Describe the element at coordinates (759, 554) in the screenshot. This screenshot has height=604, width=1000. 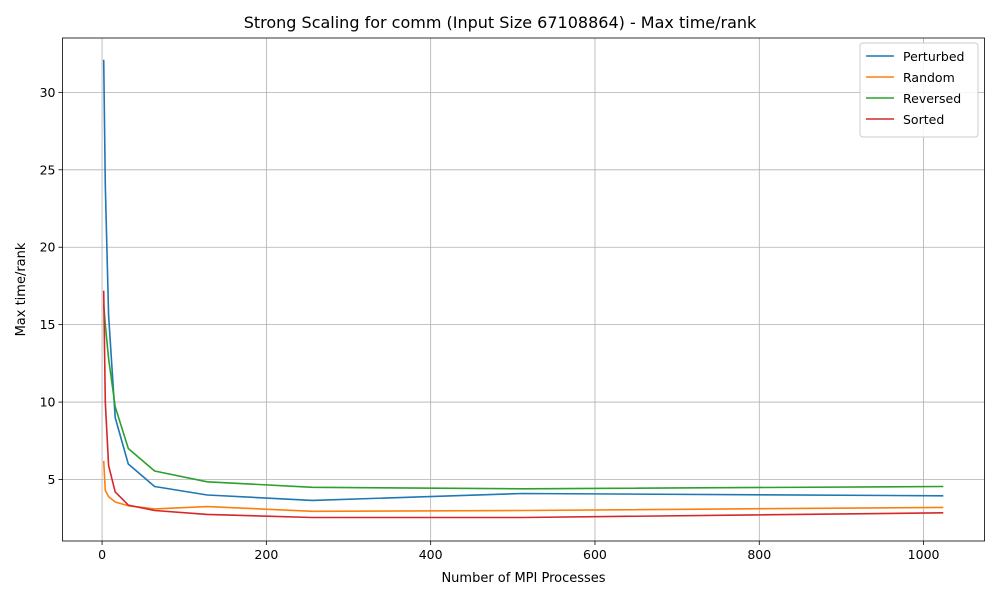
I see `x-tick-label: 800` at that location.